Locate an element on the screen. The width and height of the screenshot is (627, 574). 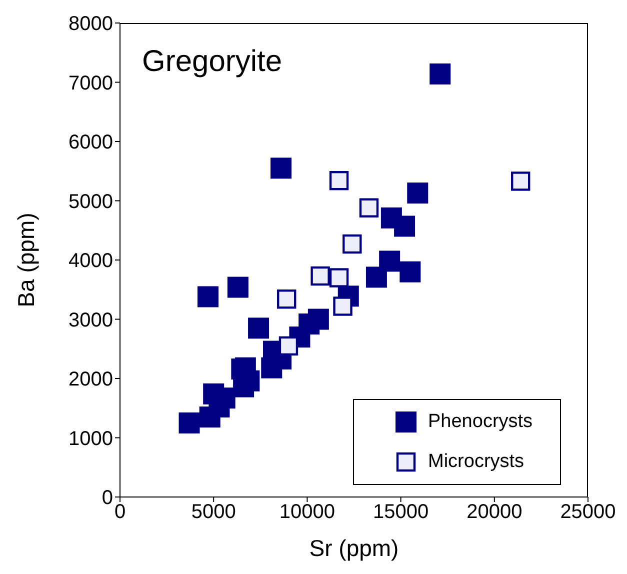
y-tick-label: 8000 is located at coordinates (90, 24).